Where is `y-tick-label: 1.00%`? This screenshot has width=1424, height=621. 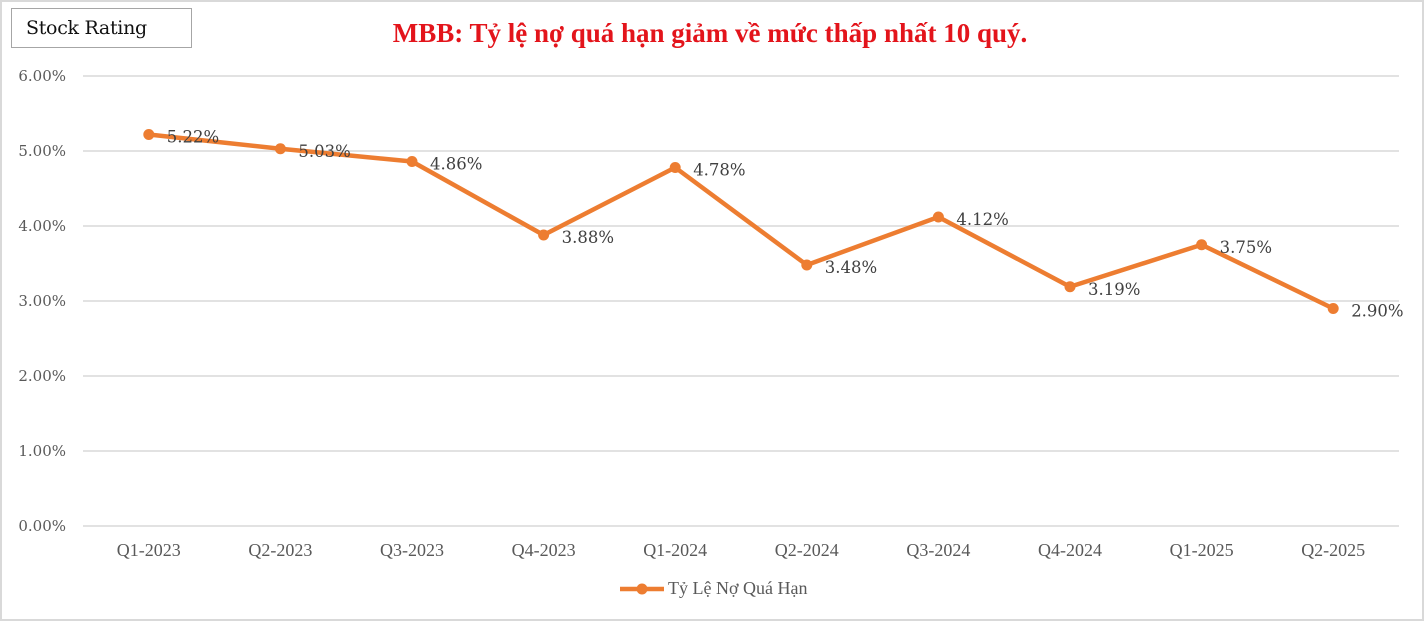 y-tick-label: 1.00% is located at coordinates (42, 451).